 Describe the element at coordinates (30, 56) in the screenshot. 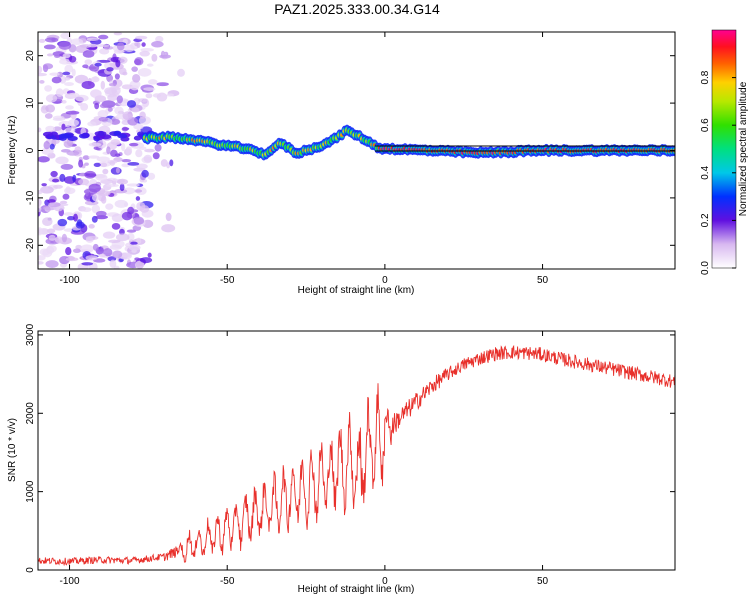

I see `y-tick-label: 20` at that location.